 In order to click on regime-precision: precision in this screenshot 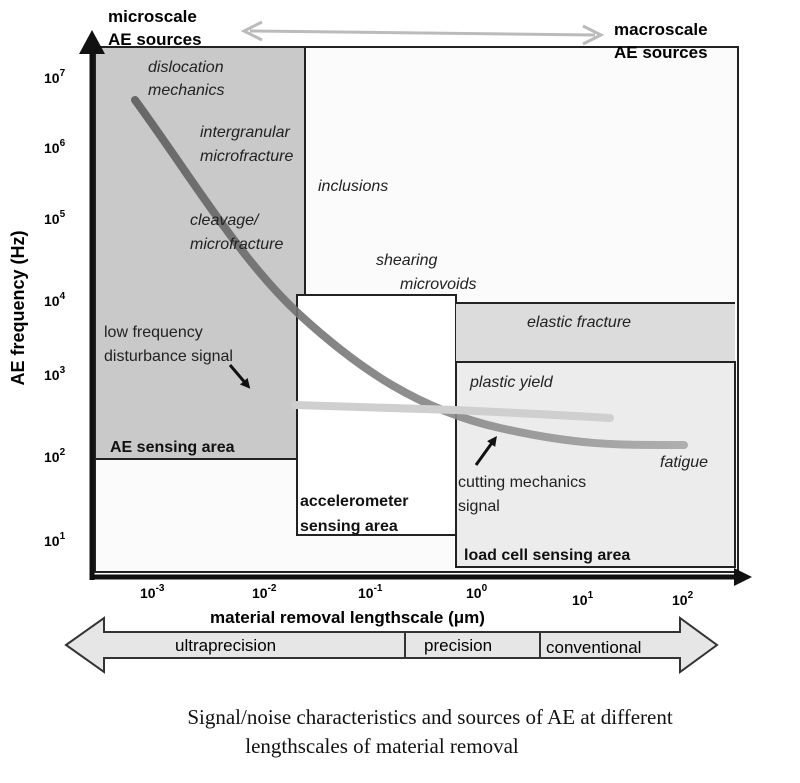, I will do `click(458, 645)`.